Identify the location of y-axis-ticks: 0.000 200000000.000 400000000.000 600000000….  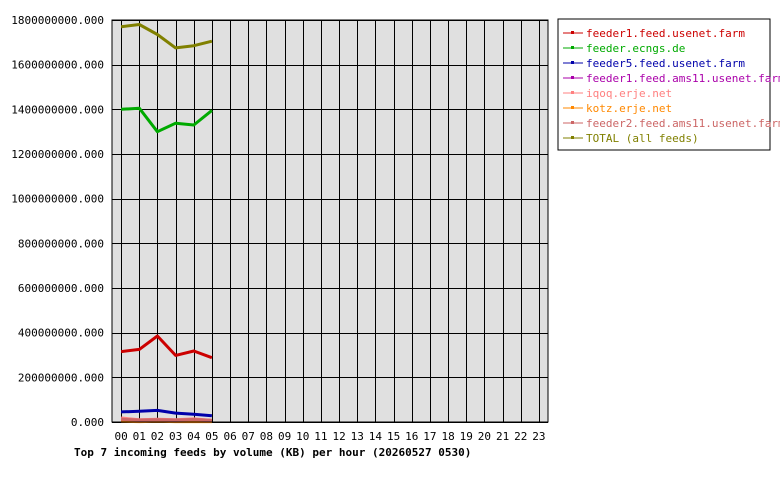
(57, 221).